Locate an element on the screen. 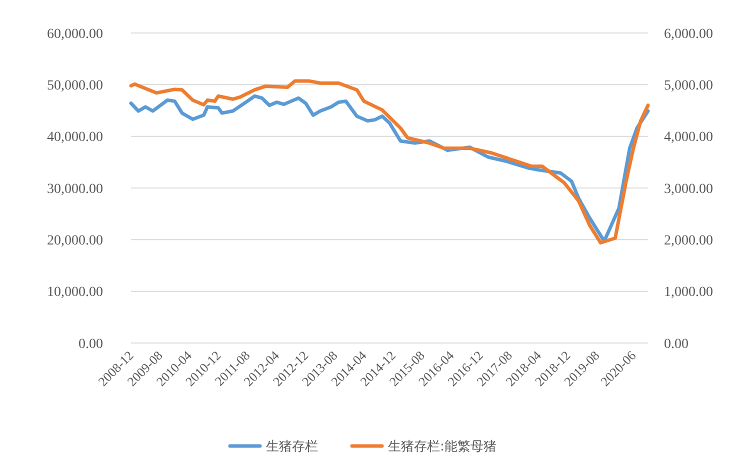  legend-label: 生猪存栏:能繁母猪 is located at coordinates (442, 447).